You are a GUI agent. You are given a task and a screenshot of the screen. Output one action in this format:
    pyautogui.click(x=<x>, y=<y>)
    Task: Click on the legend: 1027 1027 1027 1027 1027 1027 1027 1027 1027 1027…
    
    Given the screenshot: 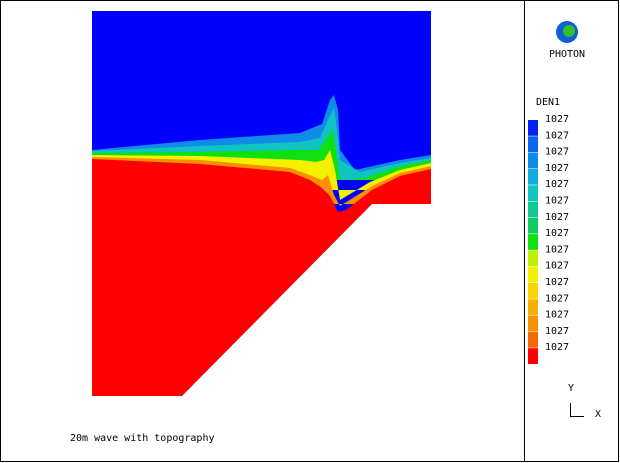 What is the action you would take?
    pyautogui.click(x=548, y=239)
    